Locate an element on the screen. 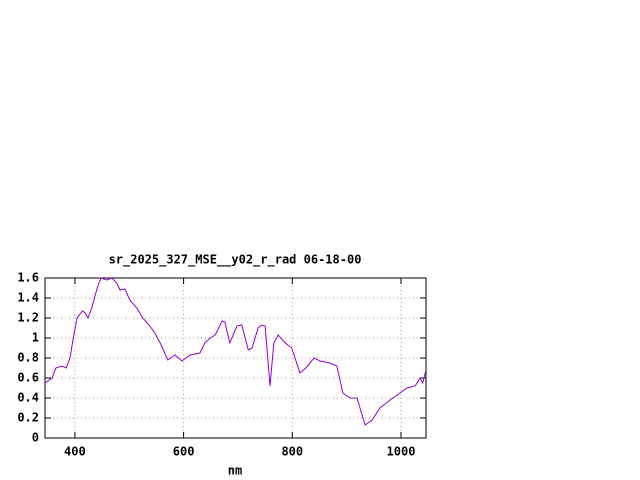 The image size is (640, 480). chart-title: sr_2025_327_MSE__y02_r_rad 06-18-00 is located at coordinates (235, 260).